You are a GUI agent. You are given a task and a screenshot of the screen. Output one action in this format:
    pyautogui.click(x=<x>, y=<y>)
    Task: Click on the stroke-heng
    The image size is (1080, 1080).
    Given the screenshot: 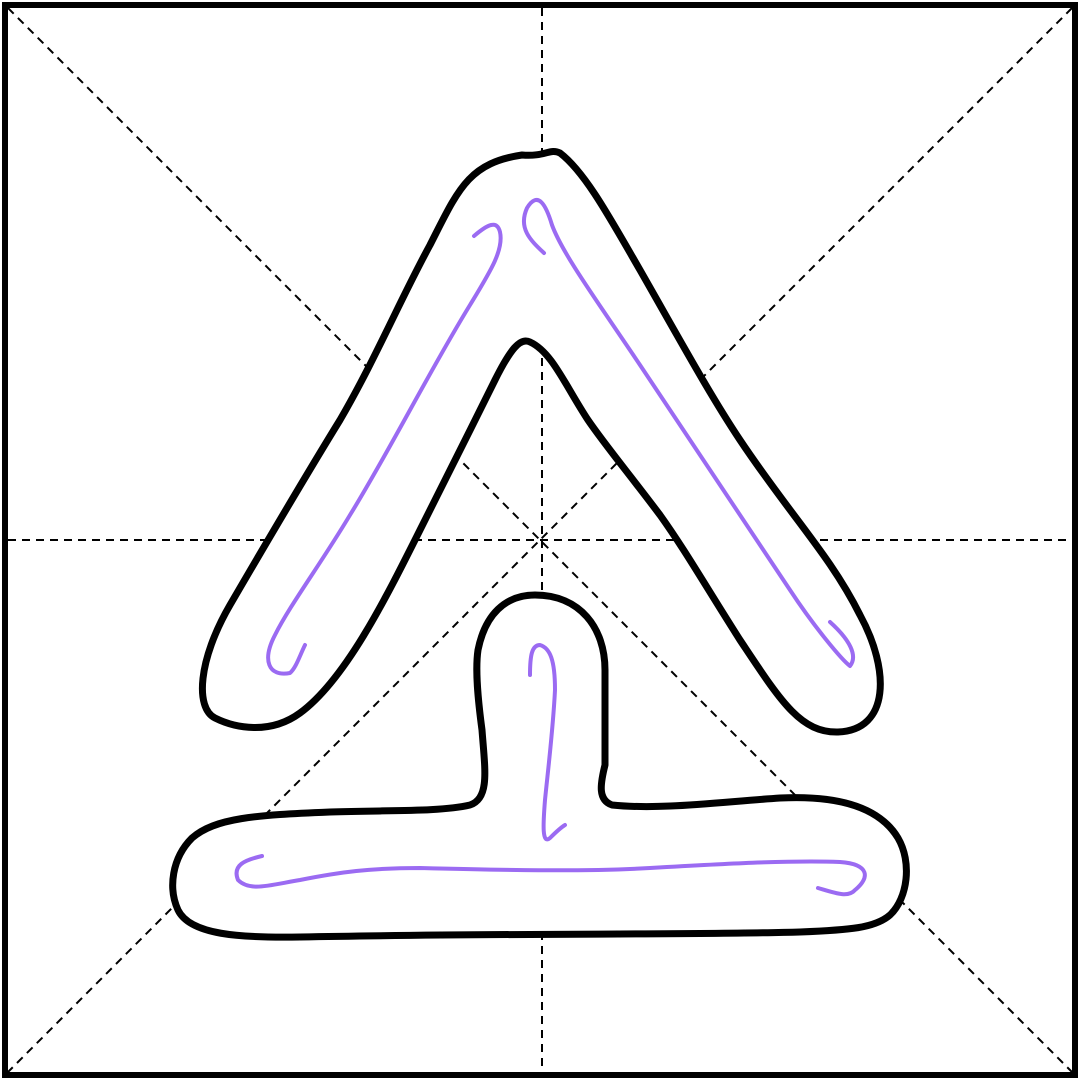 What is the action you would take?
    pyautogui.click(x=550, y=875)
    